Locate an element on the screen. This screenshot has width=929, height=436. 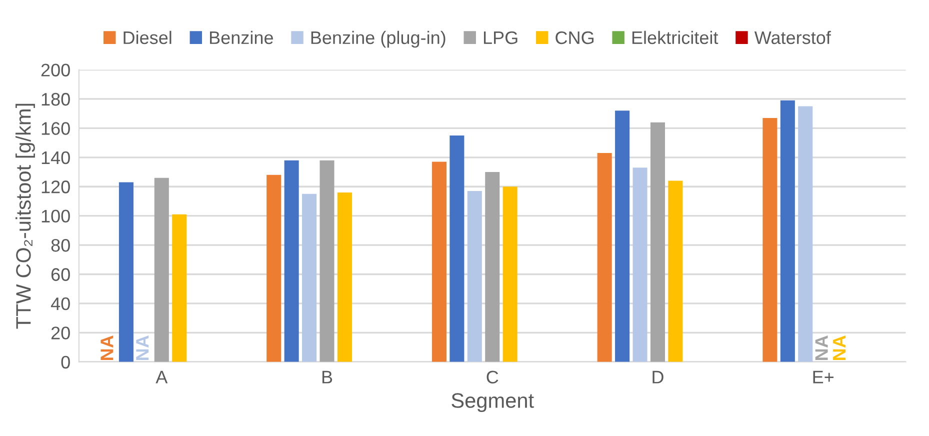
x-tick-label: C is located at coordinates (492, 377).